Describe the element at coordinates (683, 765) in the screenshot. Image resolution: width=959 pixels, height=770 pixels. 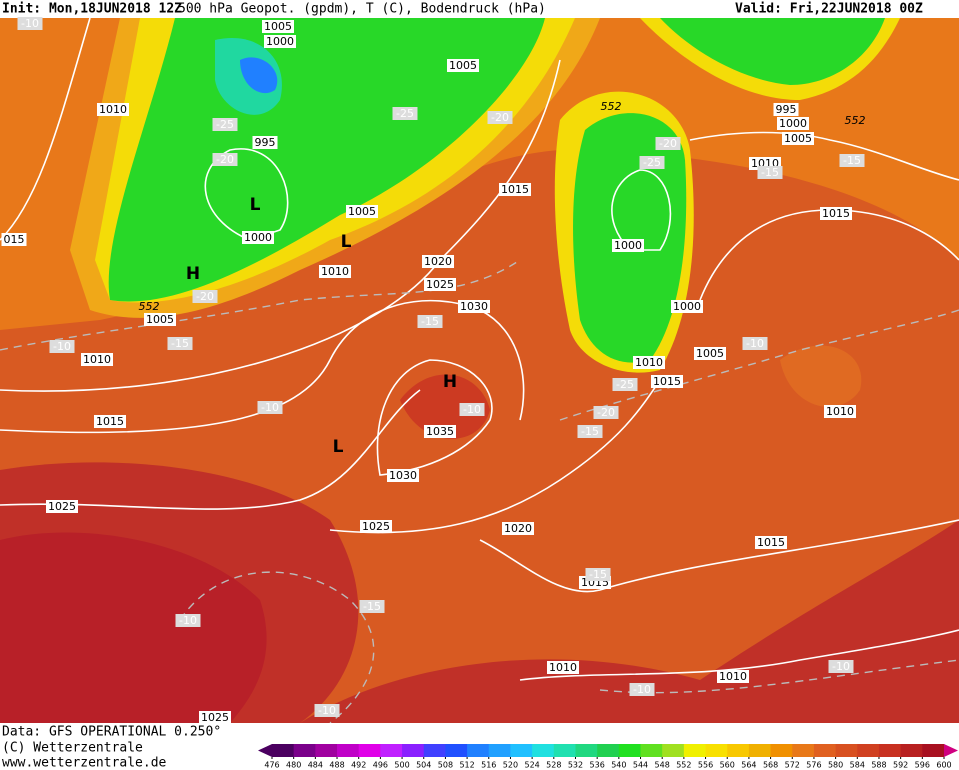
I see `colorbar-label: 552` at that location.